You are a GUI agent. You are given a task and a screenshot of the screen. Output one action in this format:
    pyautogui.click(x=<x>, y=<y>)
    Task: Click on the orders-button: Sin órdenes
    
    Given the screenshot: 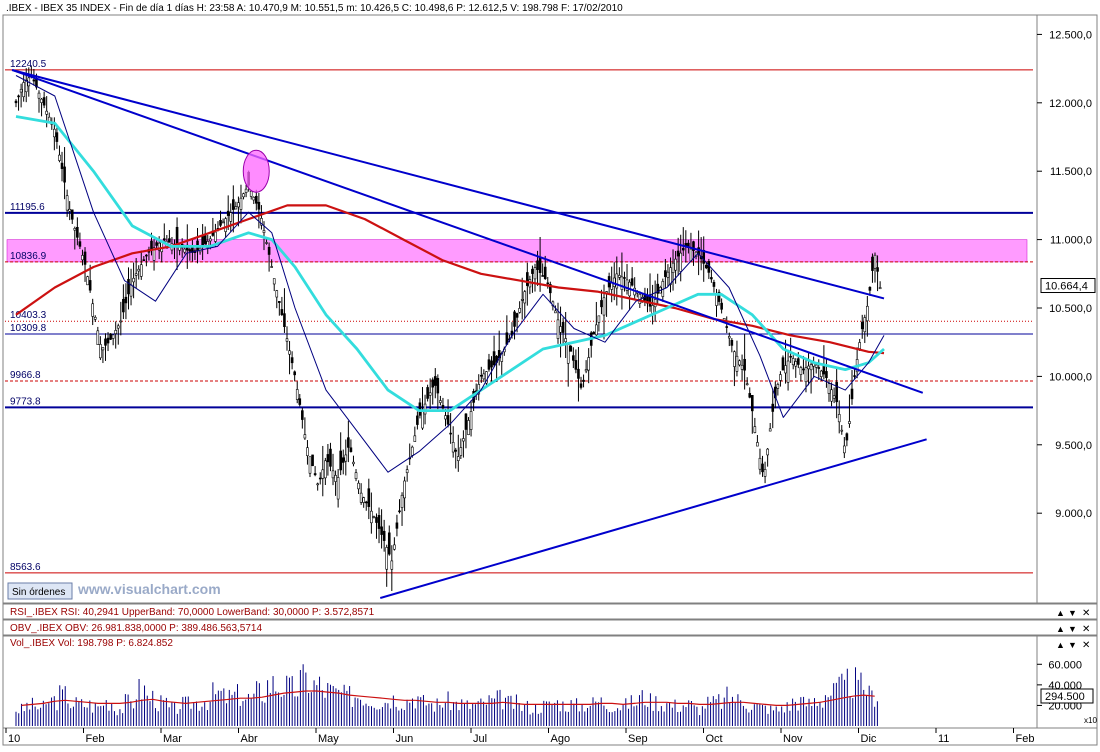 What is the action you would take?
    pyautogui.click(x=40, y=591)
    